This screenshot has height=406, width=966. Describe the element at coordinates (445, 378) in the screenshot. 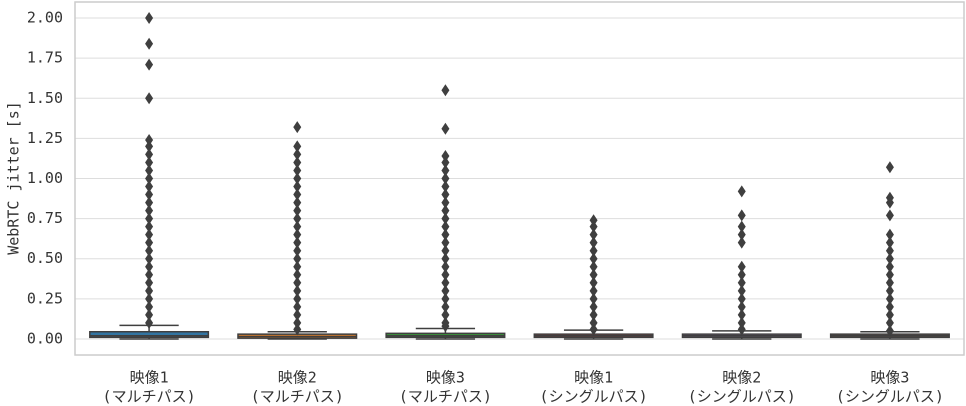

I see `x-tick-label: 映像3` at that location.